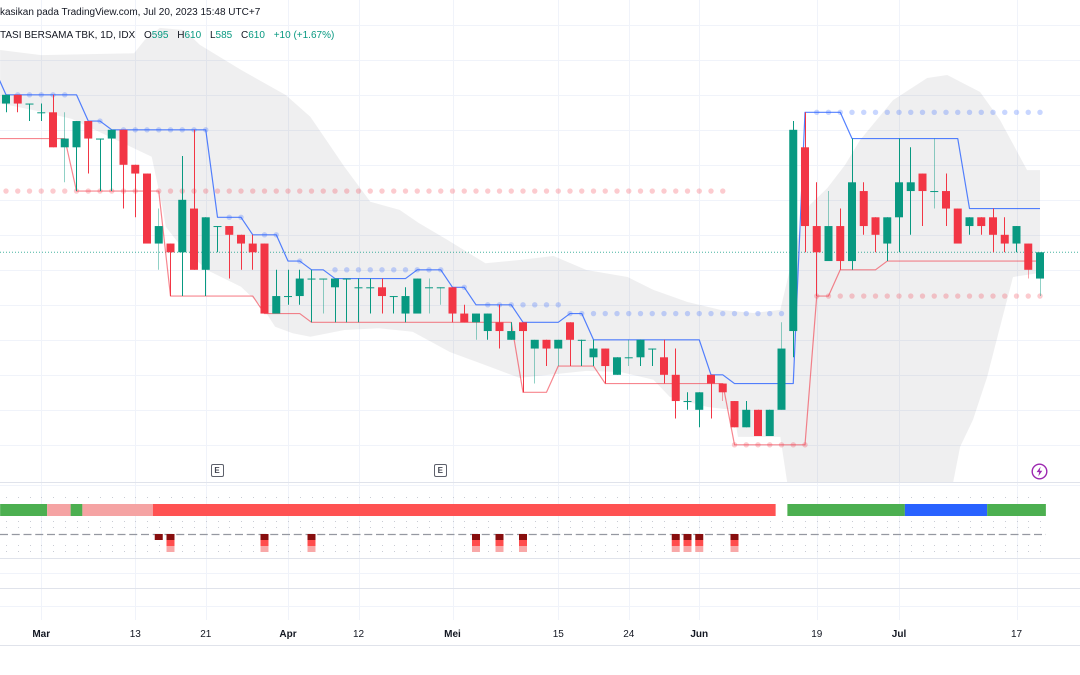 The image size is (1080, 675). I want to click on lightning-icon, so click(1039, 471).